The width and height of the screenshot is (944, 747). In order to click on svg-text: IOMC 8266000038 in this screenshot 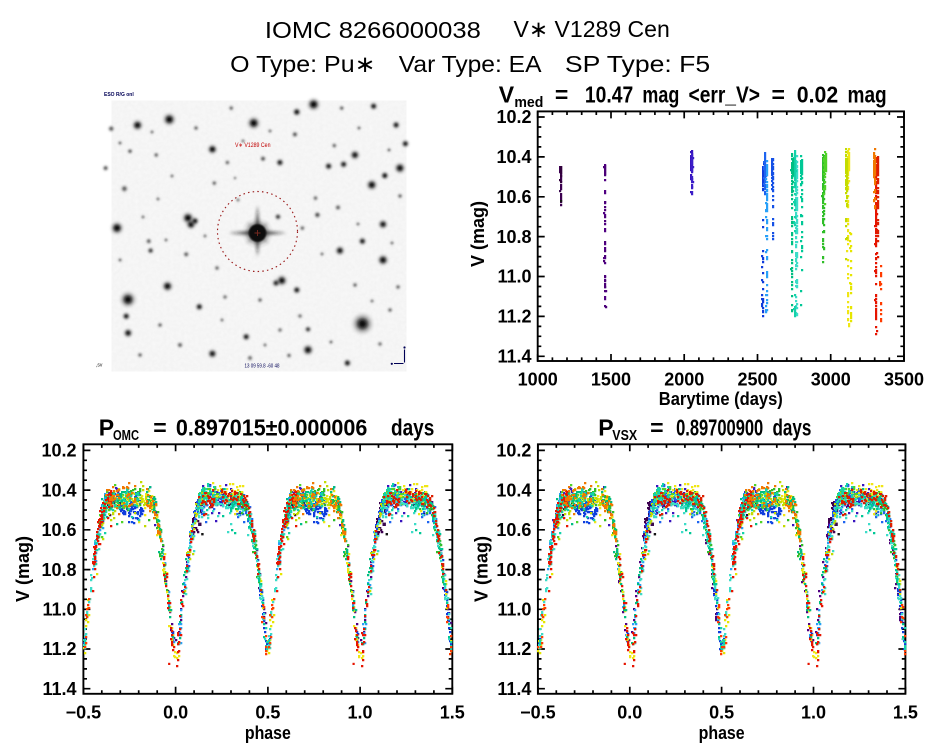, I will do `click(373, 30)`.